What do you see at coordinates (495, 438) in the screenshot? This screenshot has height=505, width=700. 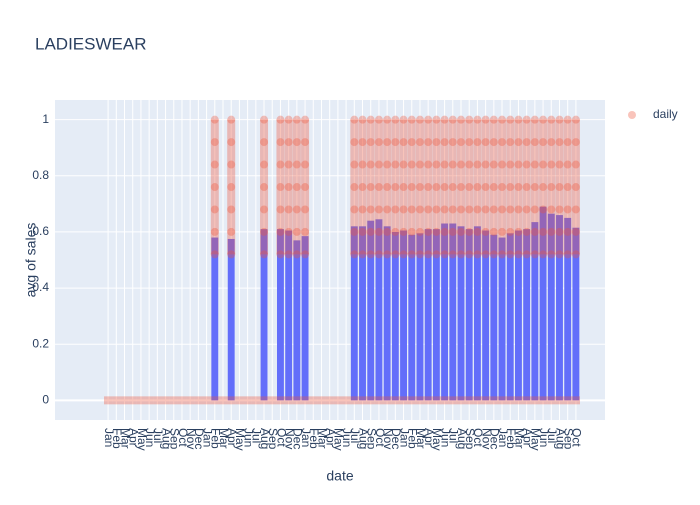 I see `x-tick-label: Dec` at bounding box center [495, 438].